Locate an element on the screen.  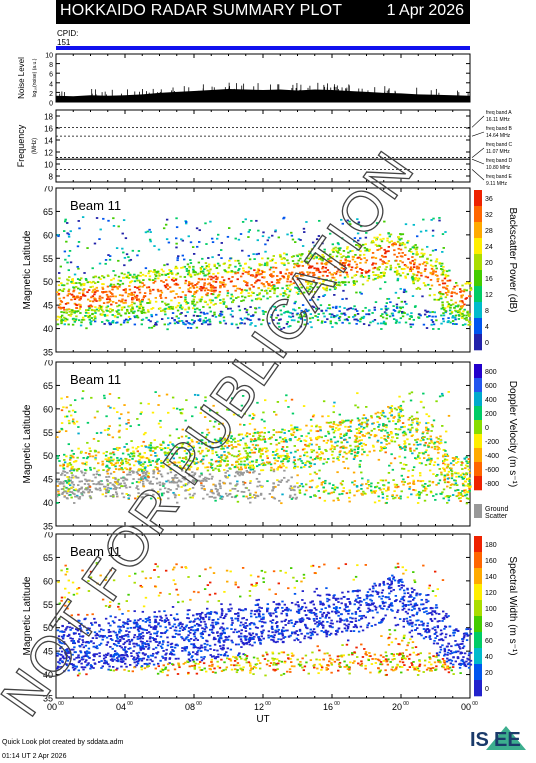
y-tick-label: 8 is located at coordinates (51, 177).